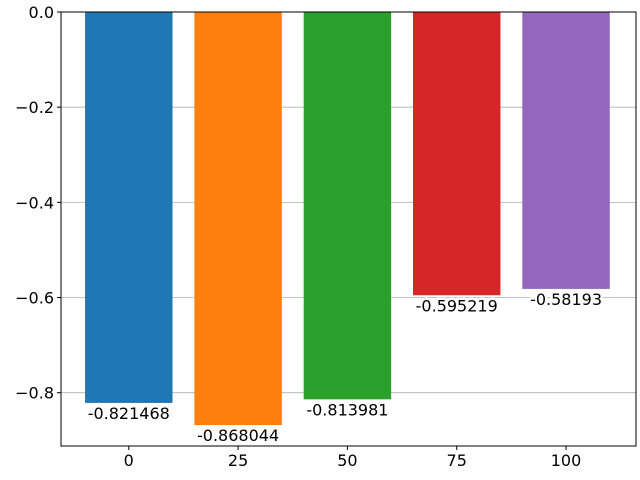 This screenshot has height=480, width=640. I want to click on data-label-0: -0.821468, so click(129, 413).